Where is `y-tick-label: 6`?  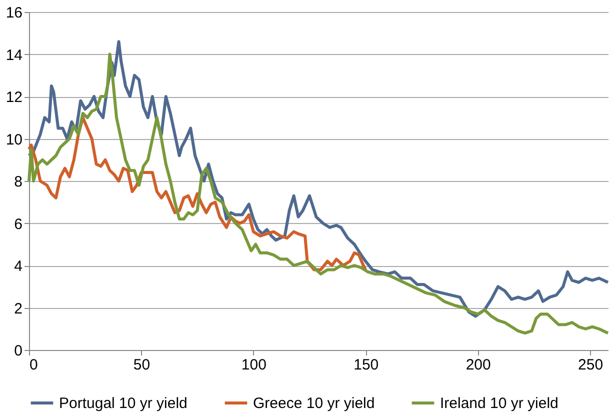
y-tick-label: 6 is located at coordinates (18, 224).